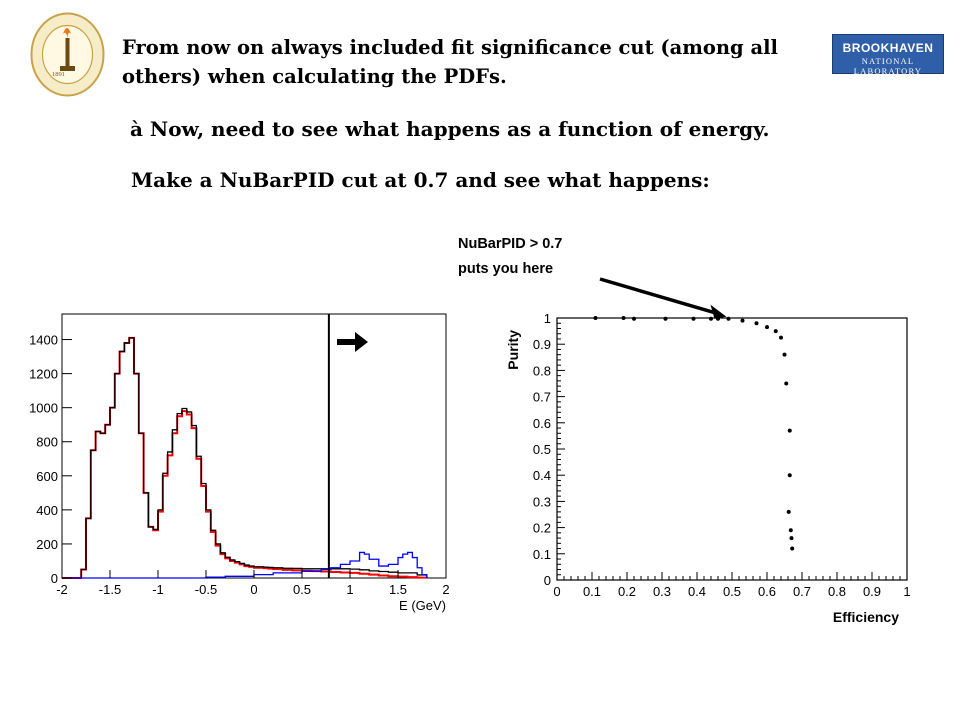 The image size is (960, 720). What do you see at coordinates (47, 510) in the screenshot?
I see `y-tick-label: 400` at bounding box center [47, 510].